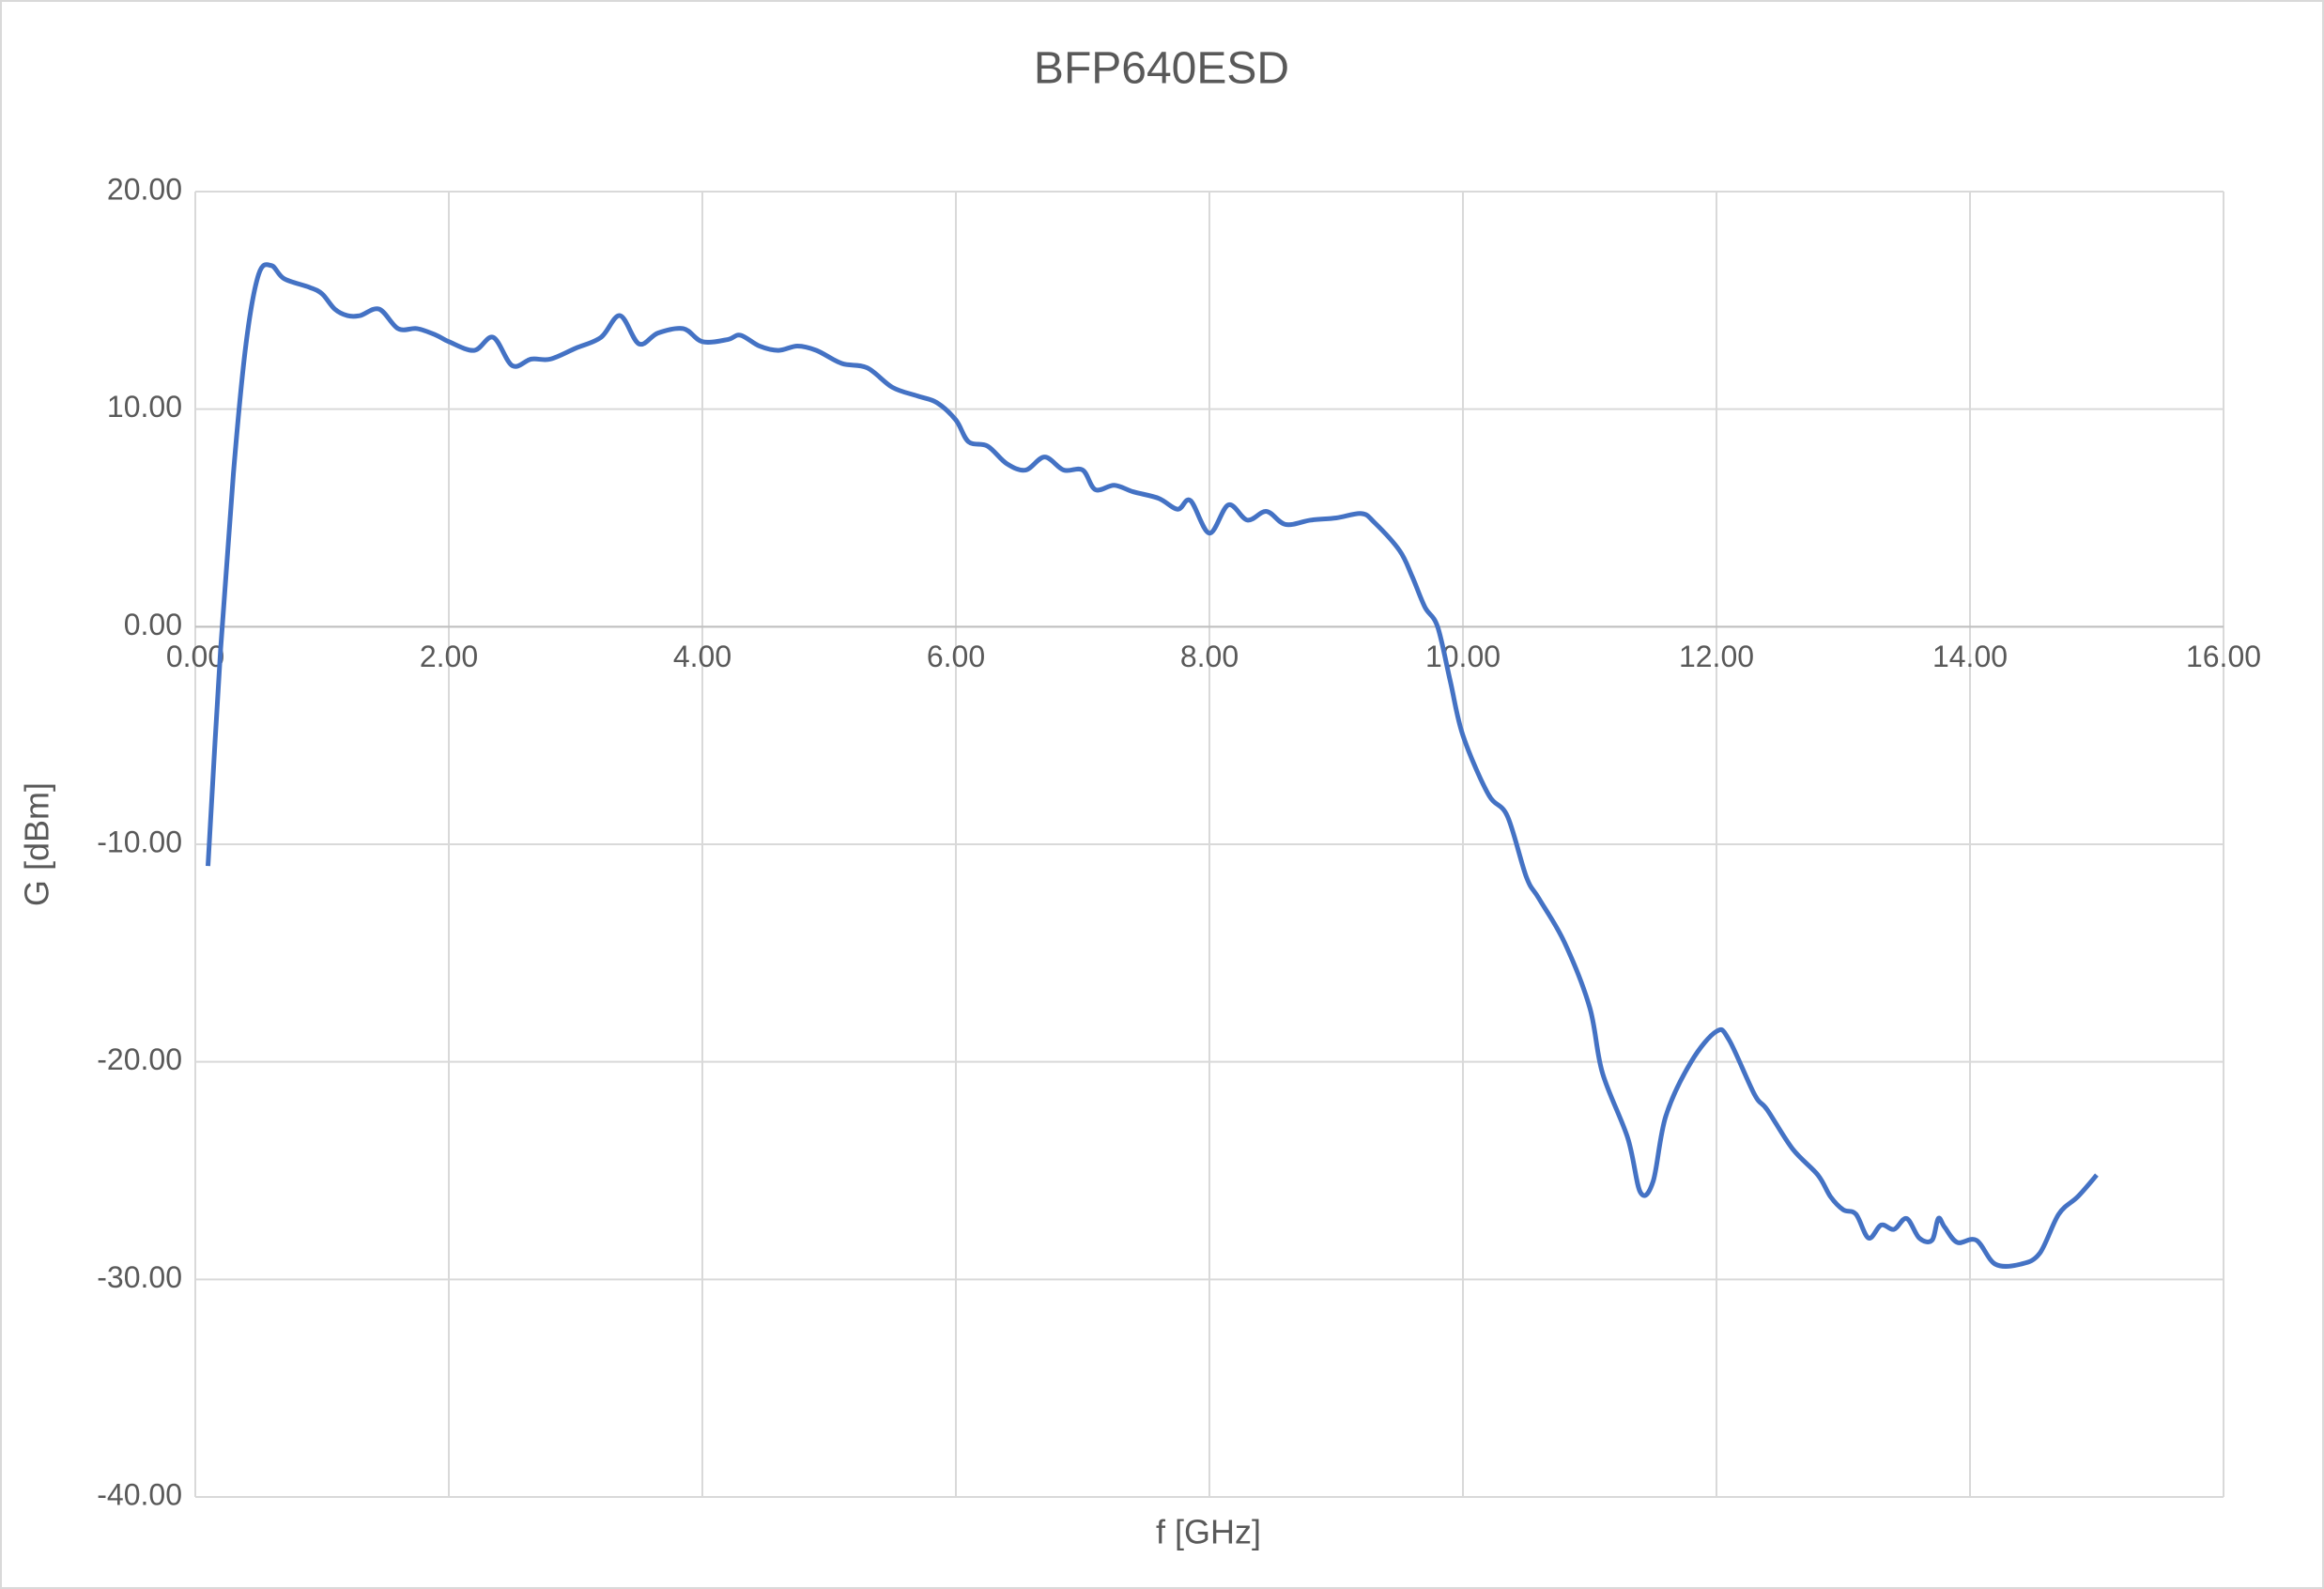 The height and width of the screenshot is (1589, 2324). What do you see at coordinates (140, 842) in the screenshot?
I see `y-tick-label: -10.00` at bounding box center [140, 842].